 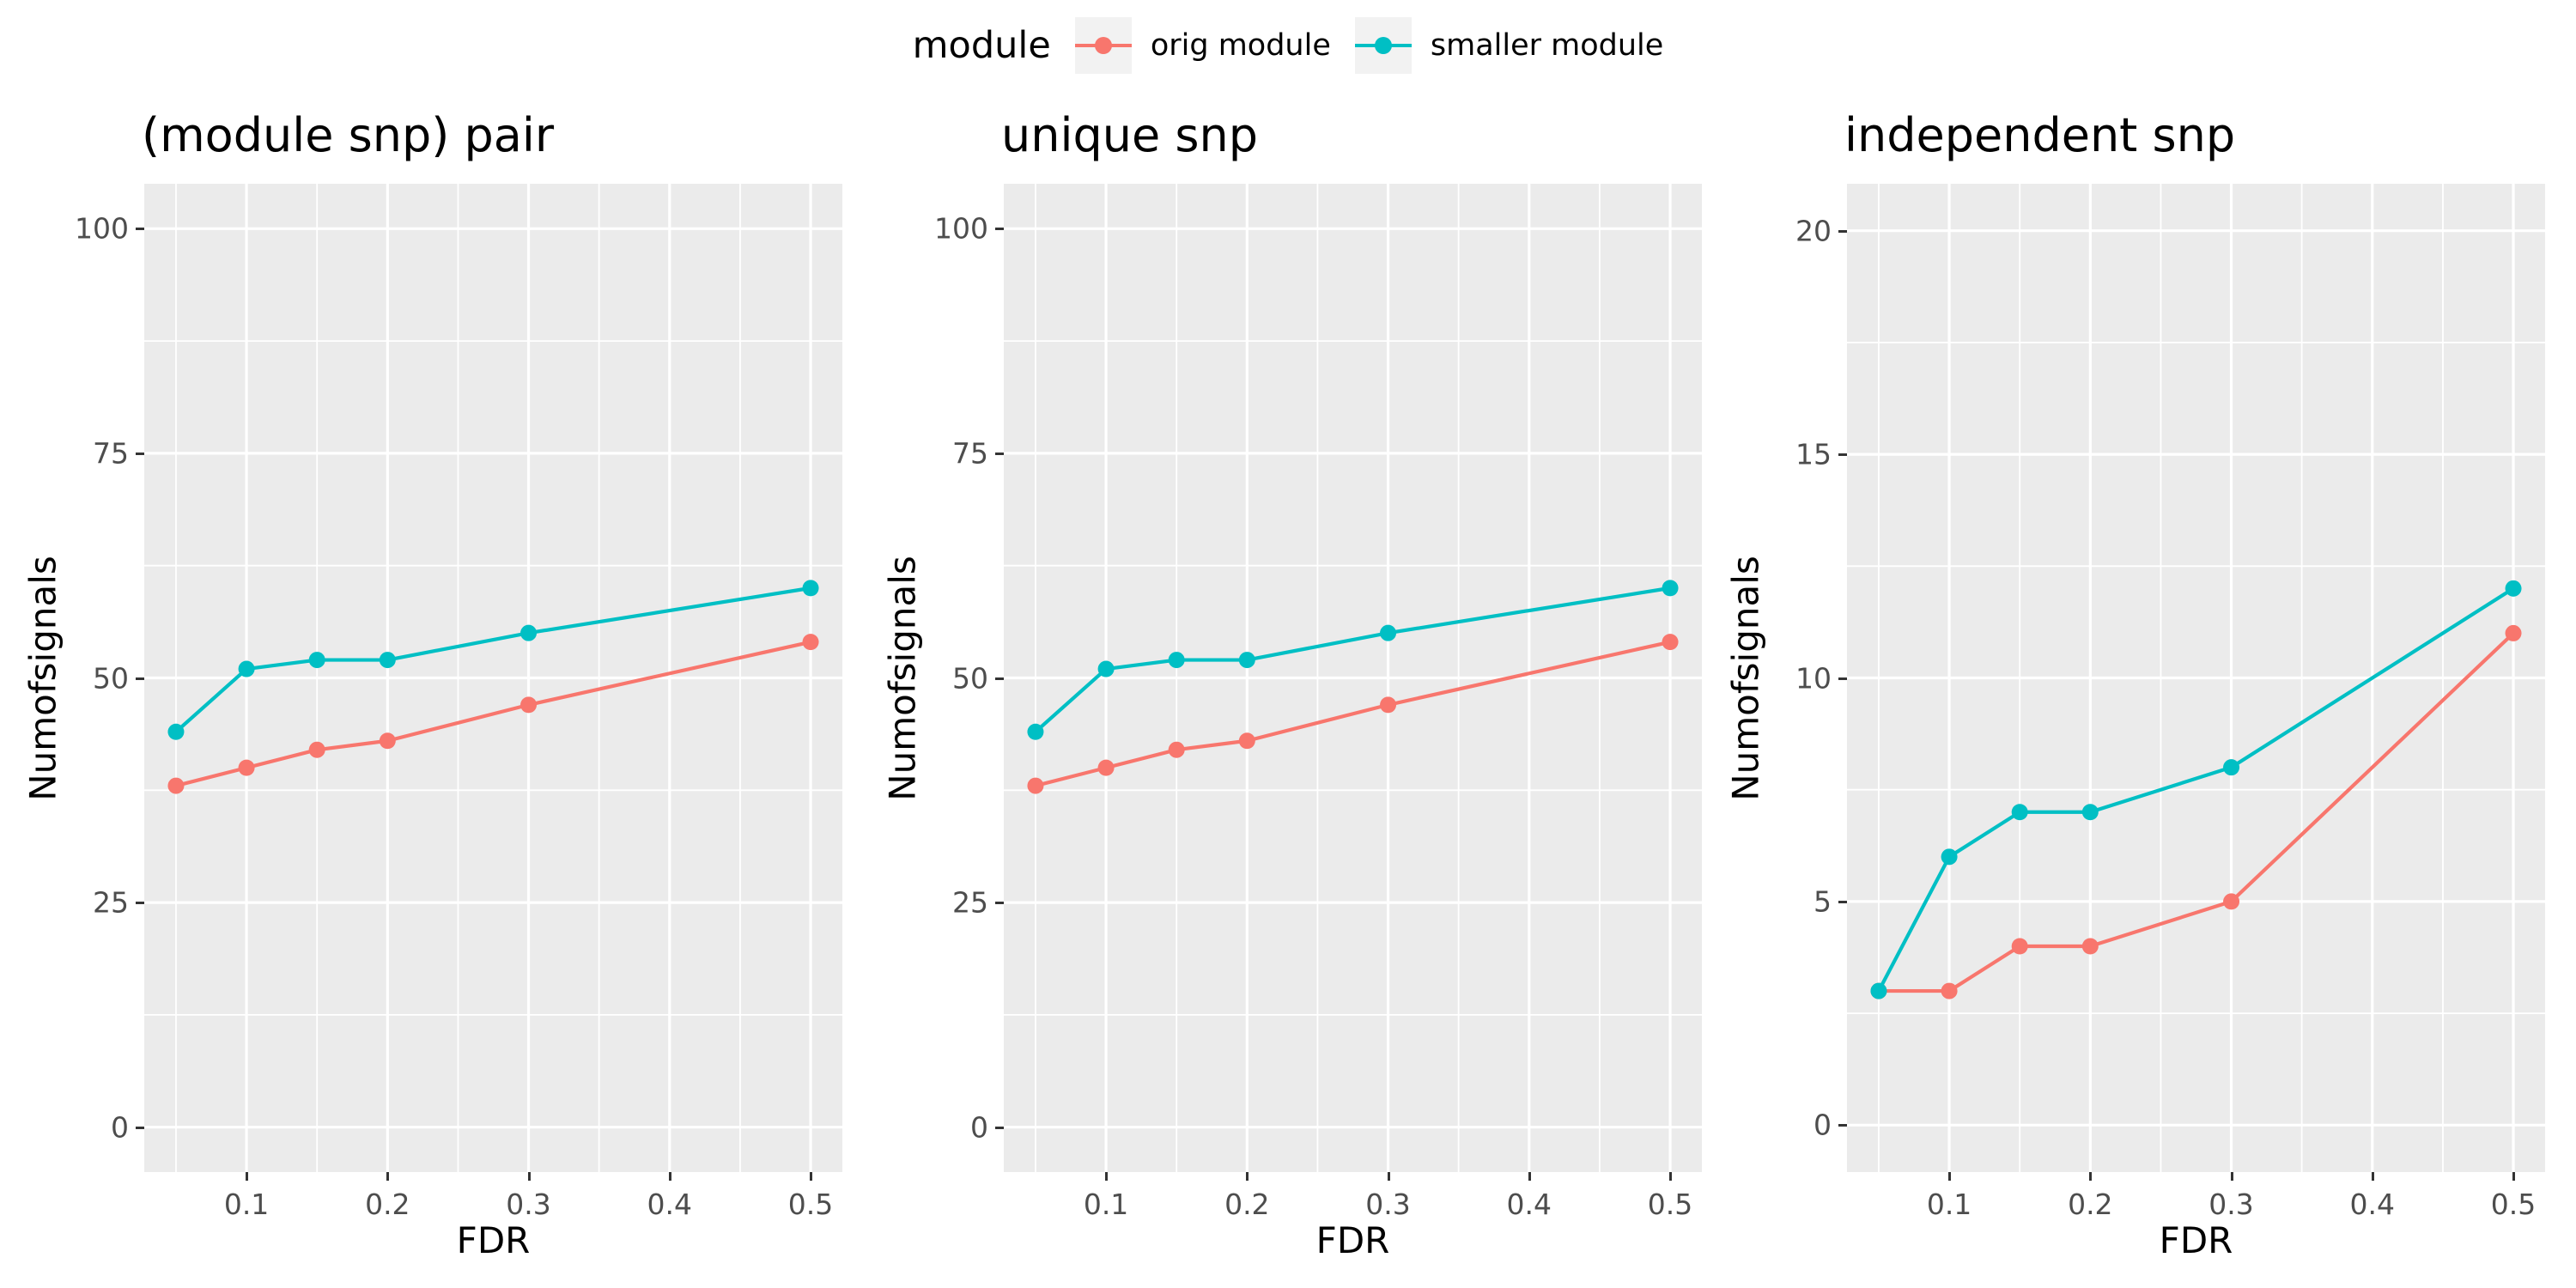 What do you see at coordinates (1814, 454) in the screenshot?
I see `y-tick-label: 15` at bounding box center [1814, 454].